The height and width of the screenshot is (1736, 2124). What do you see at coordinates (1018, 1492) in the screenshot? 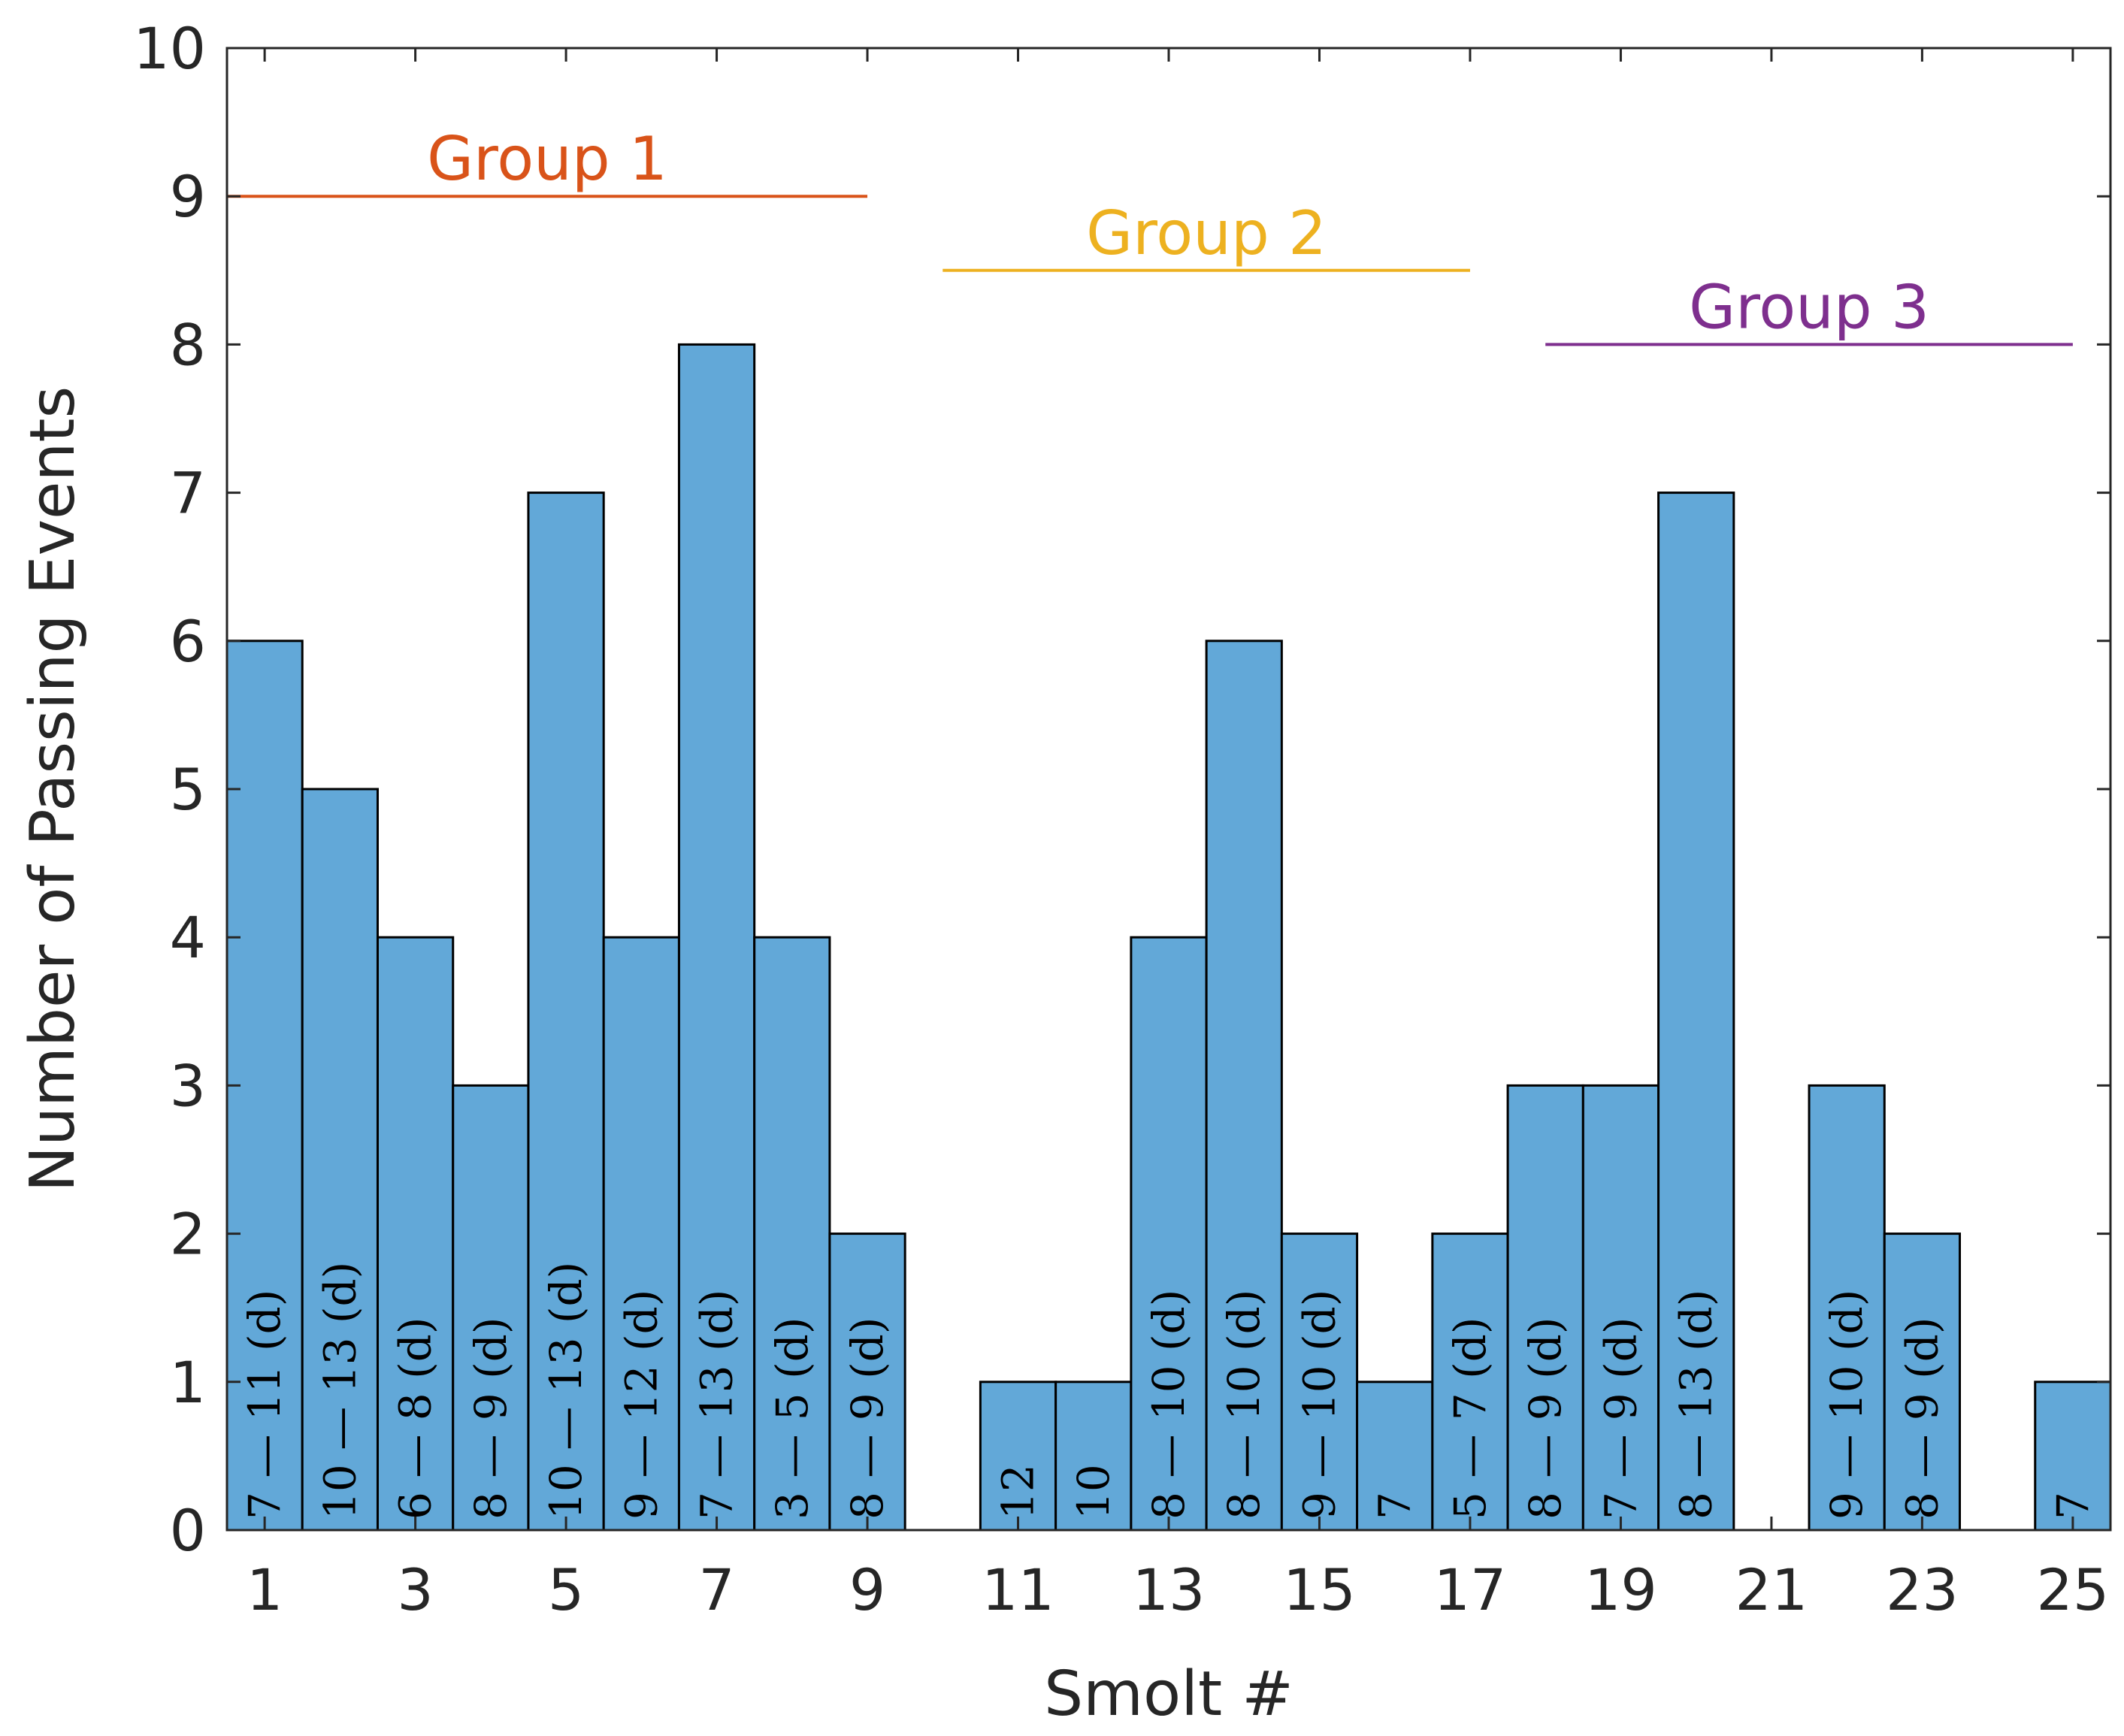
I see `bar-label-smolt-11: 12` at bounding box center [1018, 1492].